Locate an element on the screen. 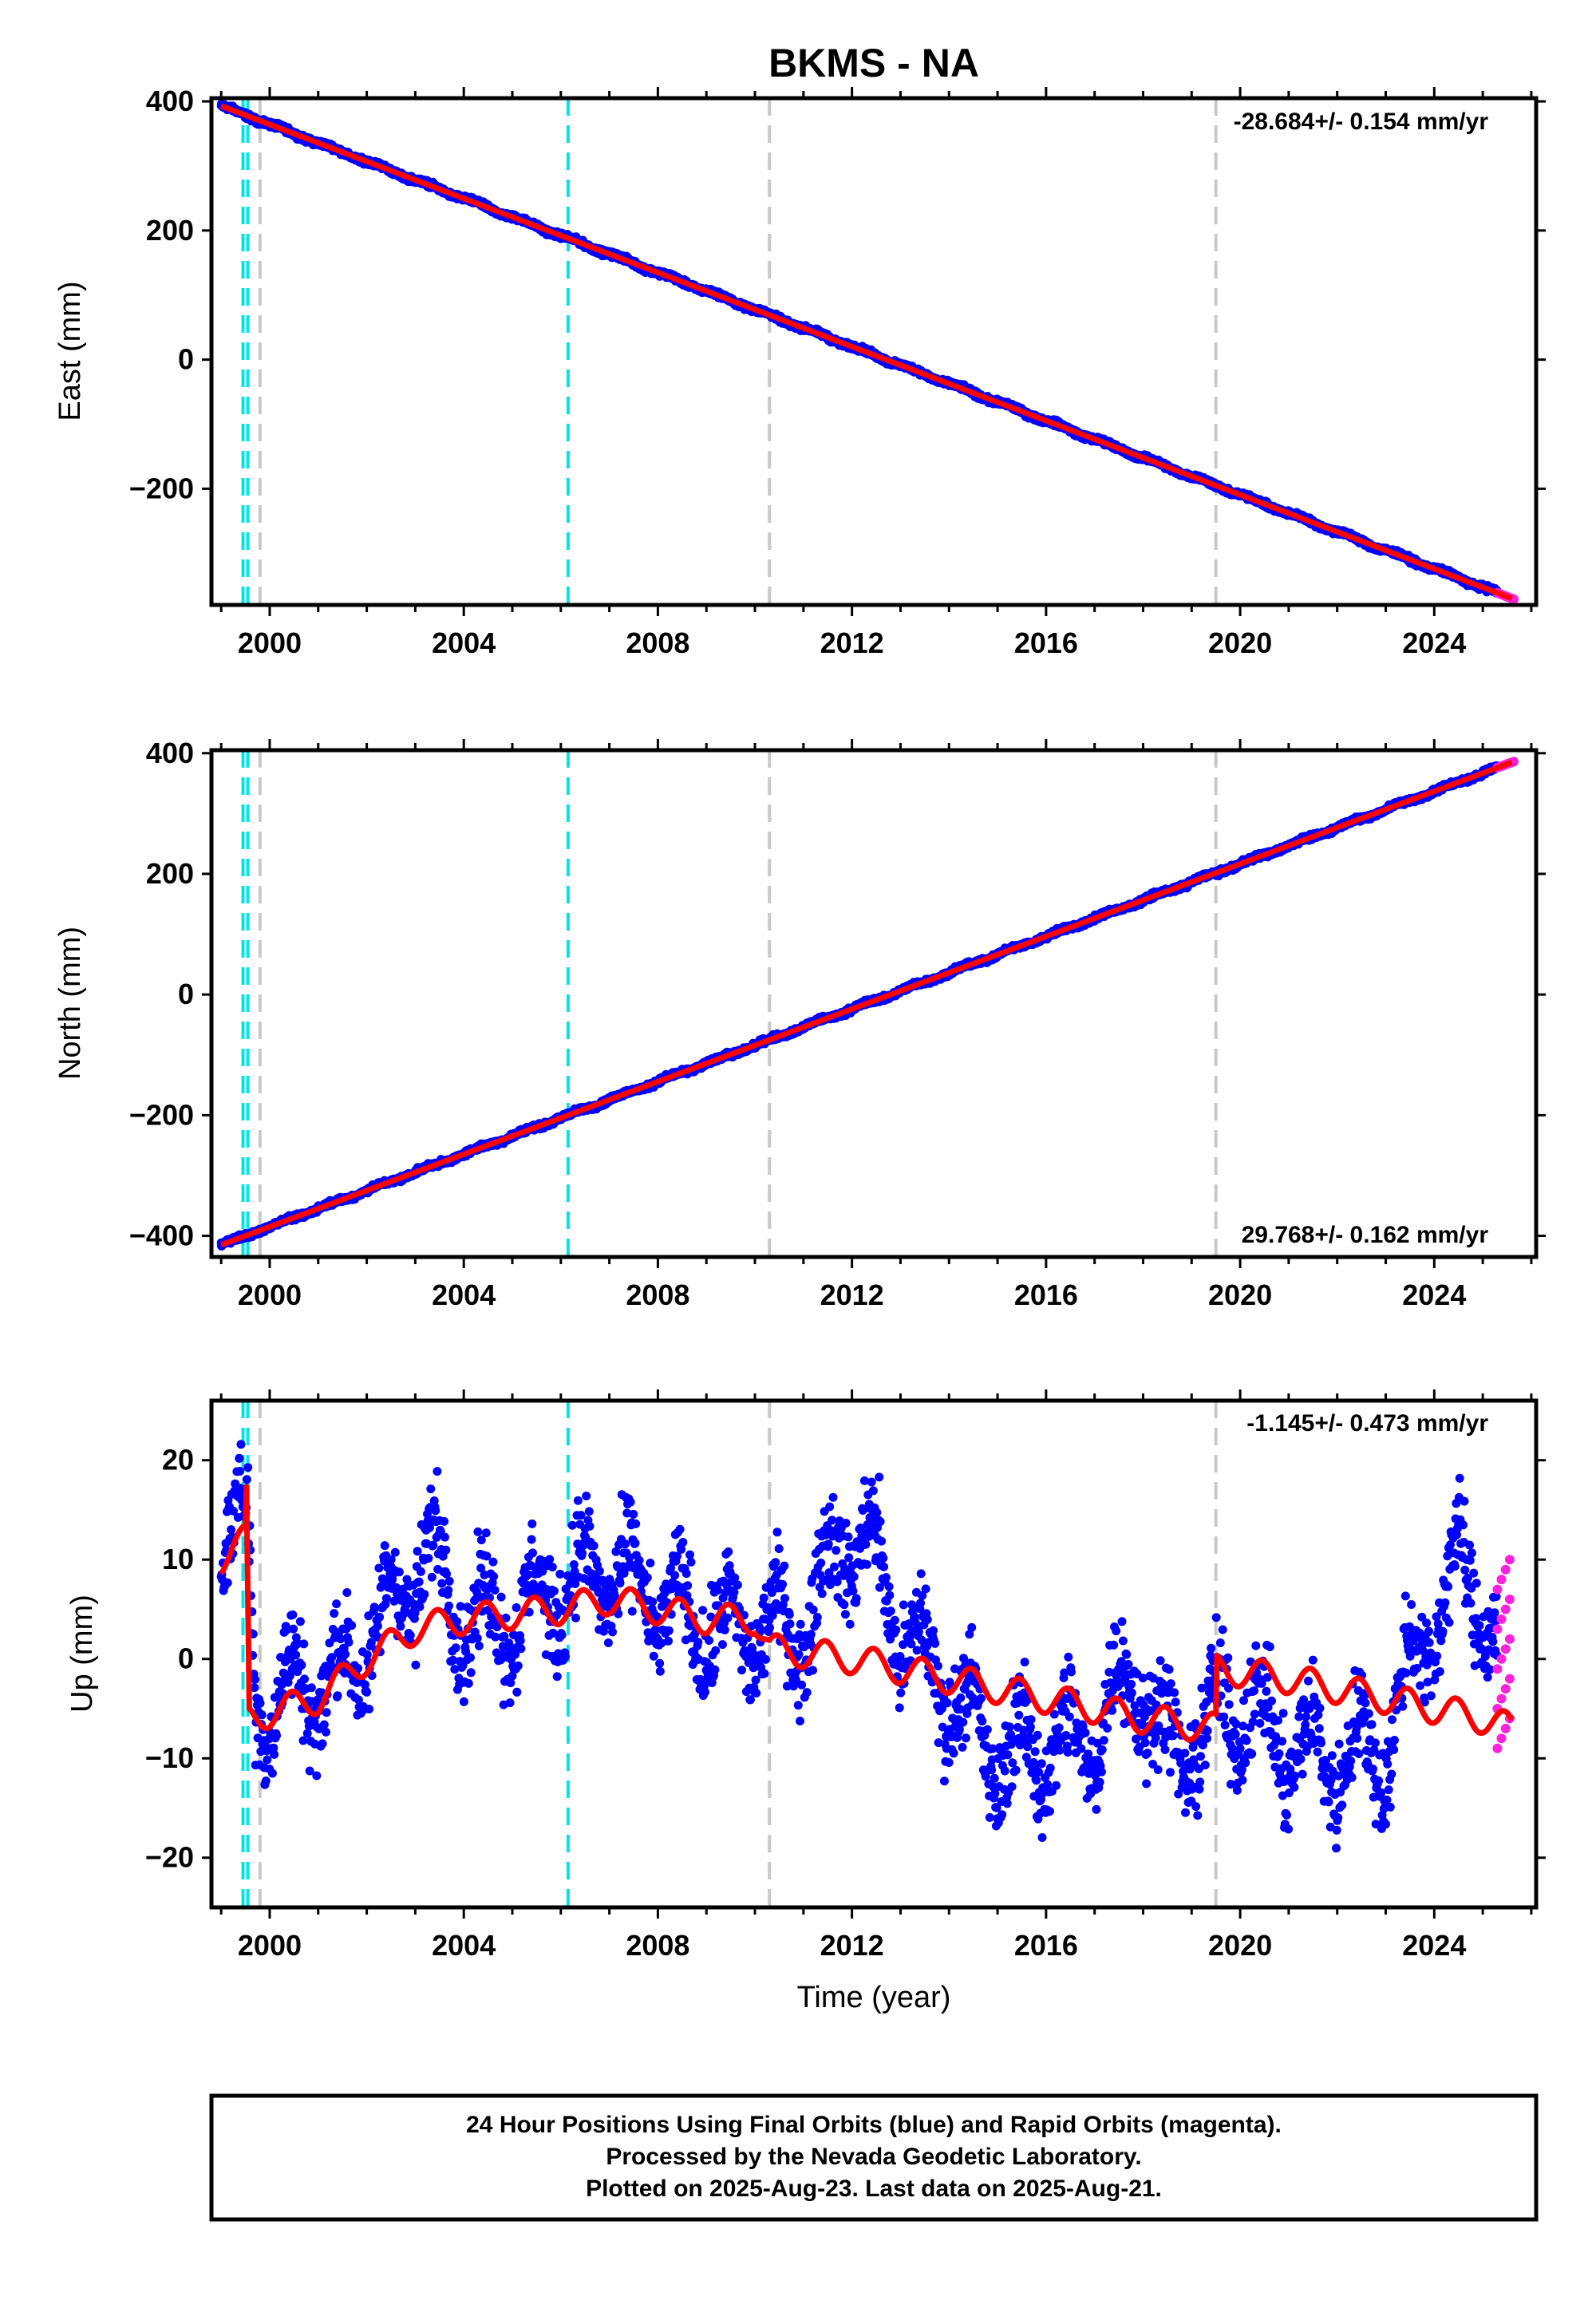  y-tick-label: −200 is located at coordinates (161, 488).